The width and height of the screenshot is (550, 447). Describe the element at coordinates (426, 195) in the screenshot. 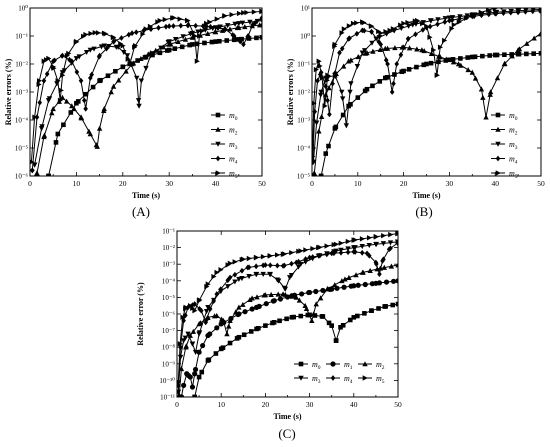

I see `x-axis-label: Time (s)` at that location.